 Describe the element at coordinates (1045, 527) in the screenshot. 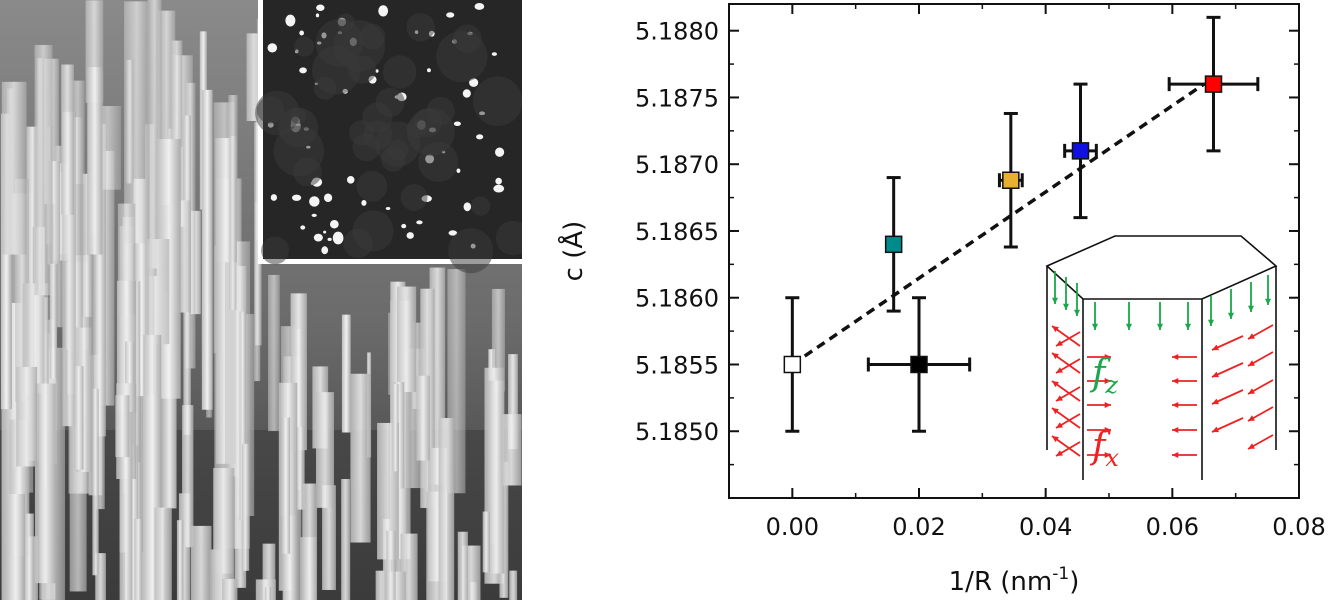

I see `x-tick-label: 0.04` at that location.